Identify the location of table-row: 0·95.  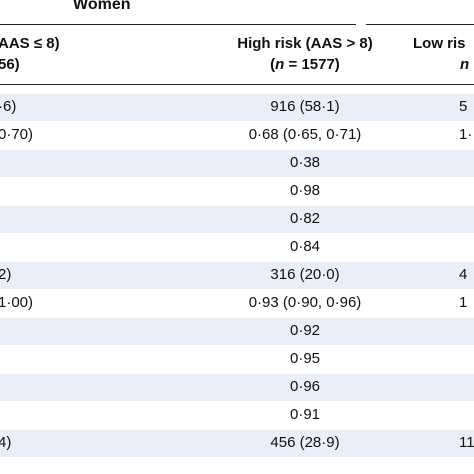
(237, 359).